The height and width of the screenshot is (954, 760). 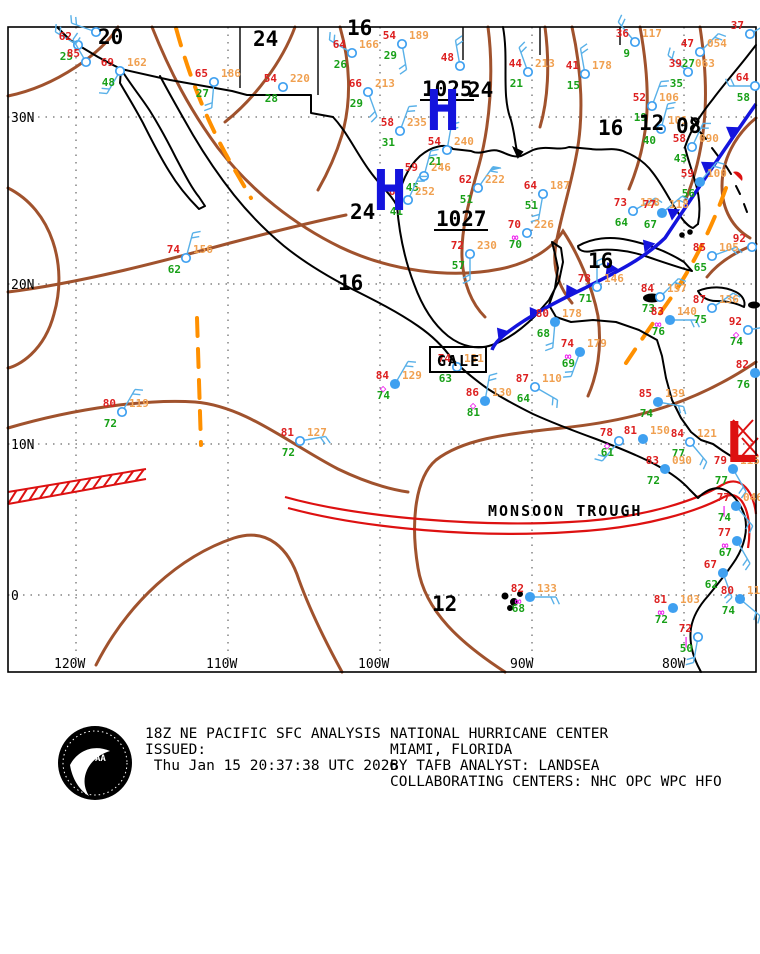 What do you see at coordinates (515, 244) in the screenshot?
I see `station-dewpoint: 70` at bounding box center [515, 244].